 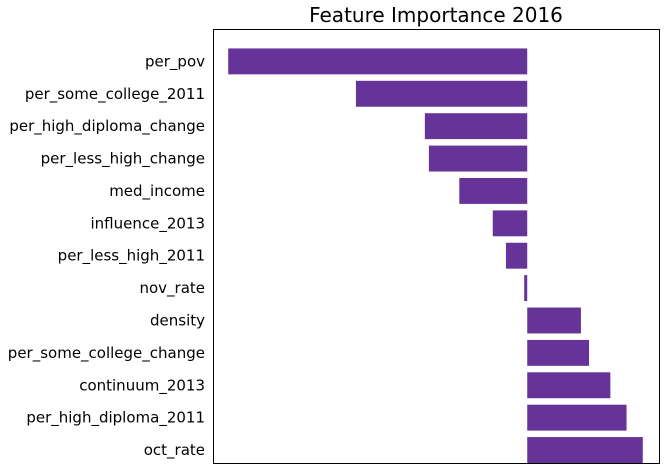 What do you see at coordinates (585, 450) in the screenshot?
I see `bar-oct-rate` at bounding box center [585, 450].